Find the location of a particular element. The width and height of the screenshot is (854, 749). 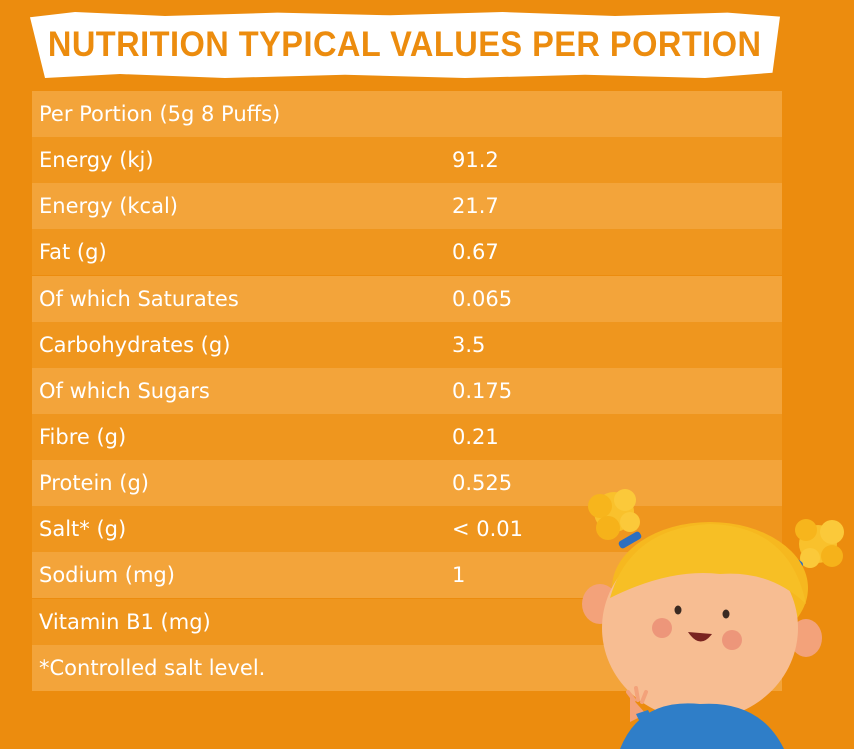

table-row: Energy (kj) 91.2 is located at coordinates (407, 160).